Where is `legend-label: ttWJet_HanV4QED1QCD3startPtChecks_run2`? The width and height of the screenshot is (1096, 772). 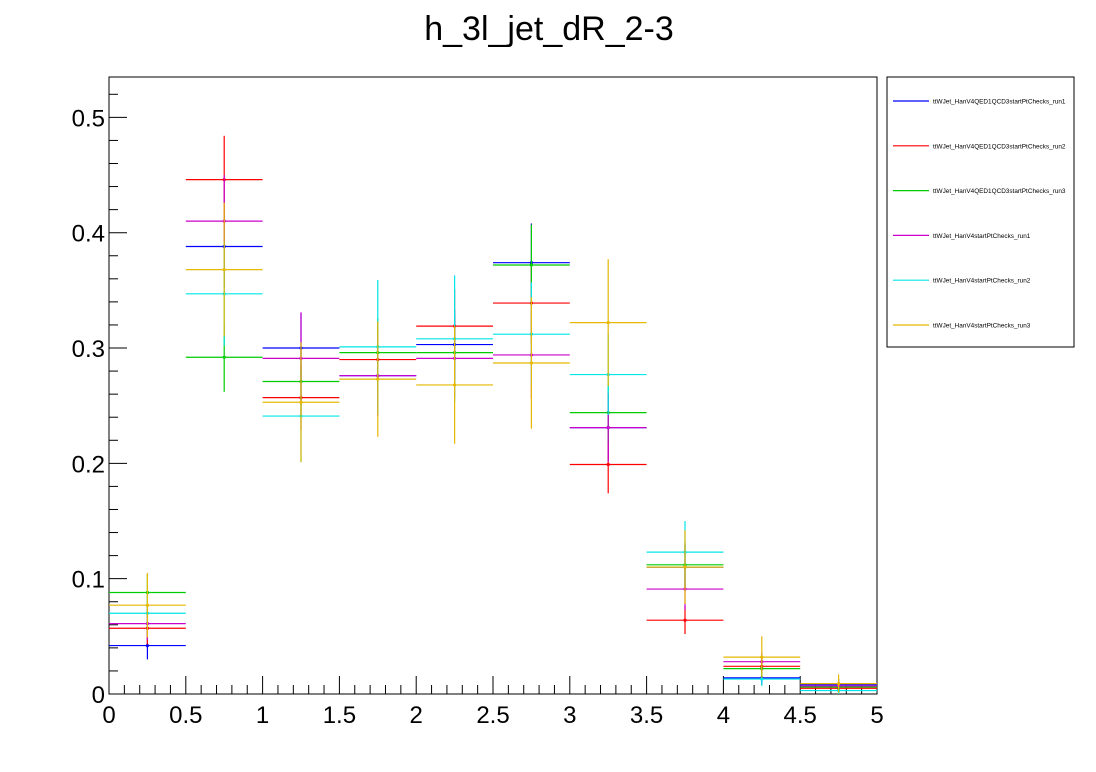
legend-label: ttWJet_HanV4QED1QCD3startPtChecks_run2 is located at coordinates (999, 146).